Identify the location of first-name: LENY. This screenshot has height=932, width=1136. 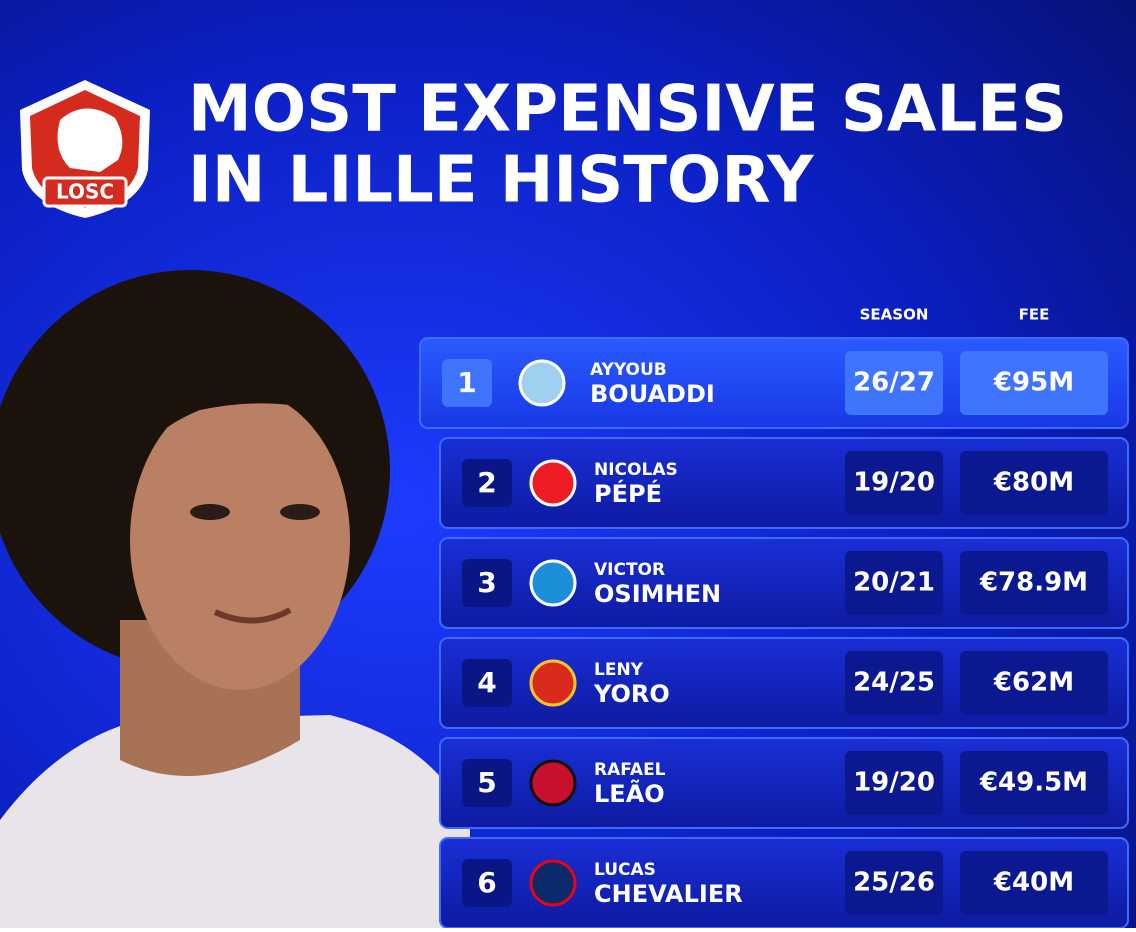
(619, 670).